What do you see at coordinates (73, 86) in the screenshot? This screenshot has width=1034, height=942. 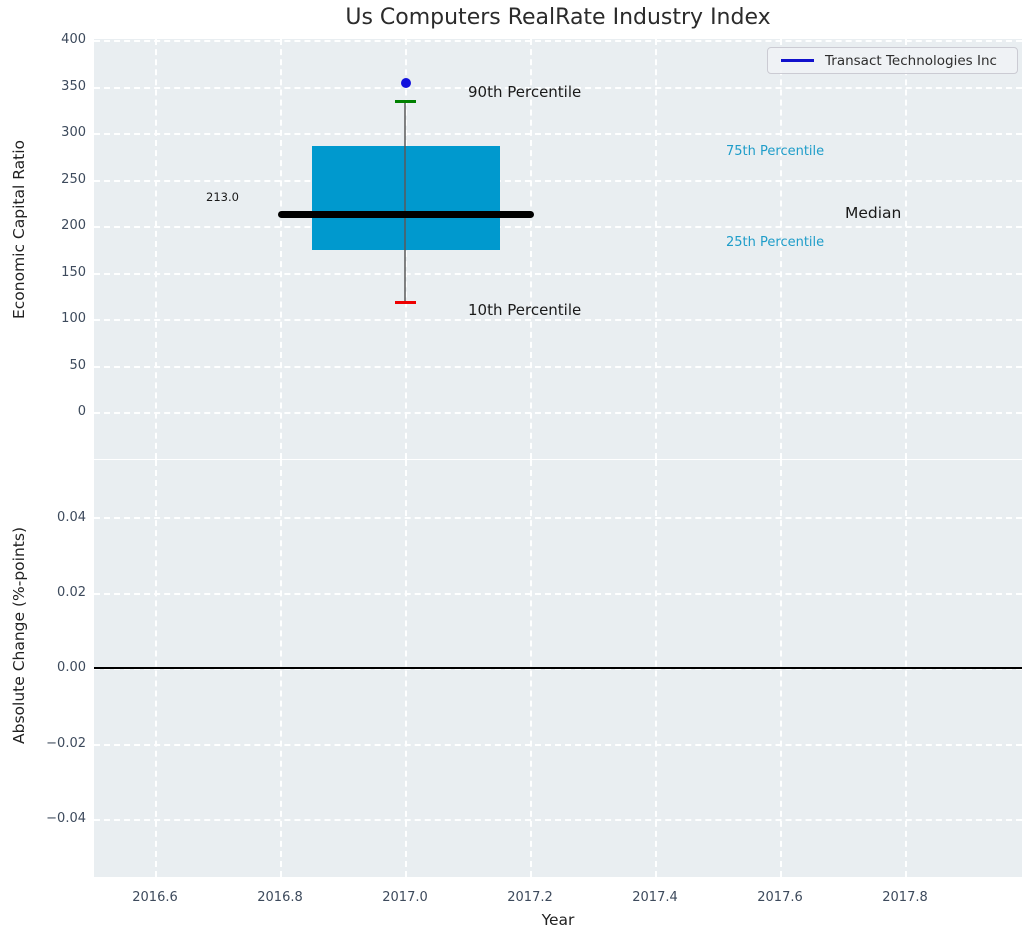 I see `ytick-label: 350` at bounding box center [73, 86].